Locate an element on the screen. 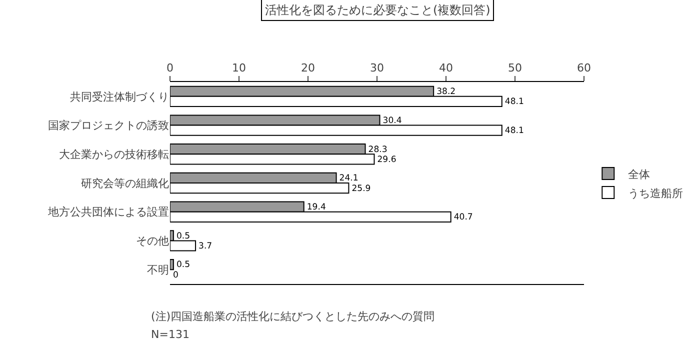 The image size is (700, 356). x-tick-label: 10 is located at coordinates (239, 68).